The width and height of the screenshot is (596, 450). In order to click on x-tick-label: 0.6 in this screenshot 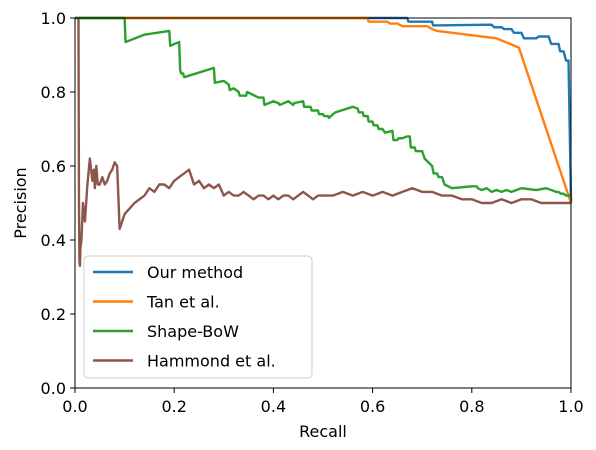, I will do `click(372, 406)`.